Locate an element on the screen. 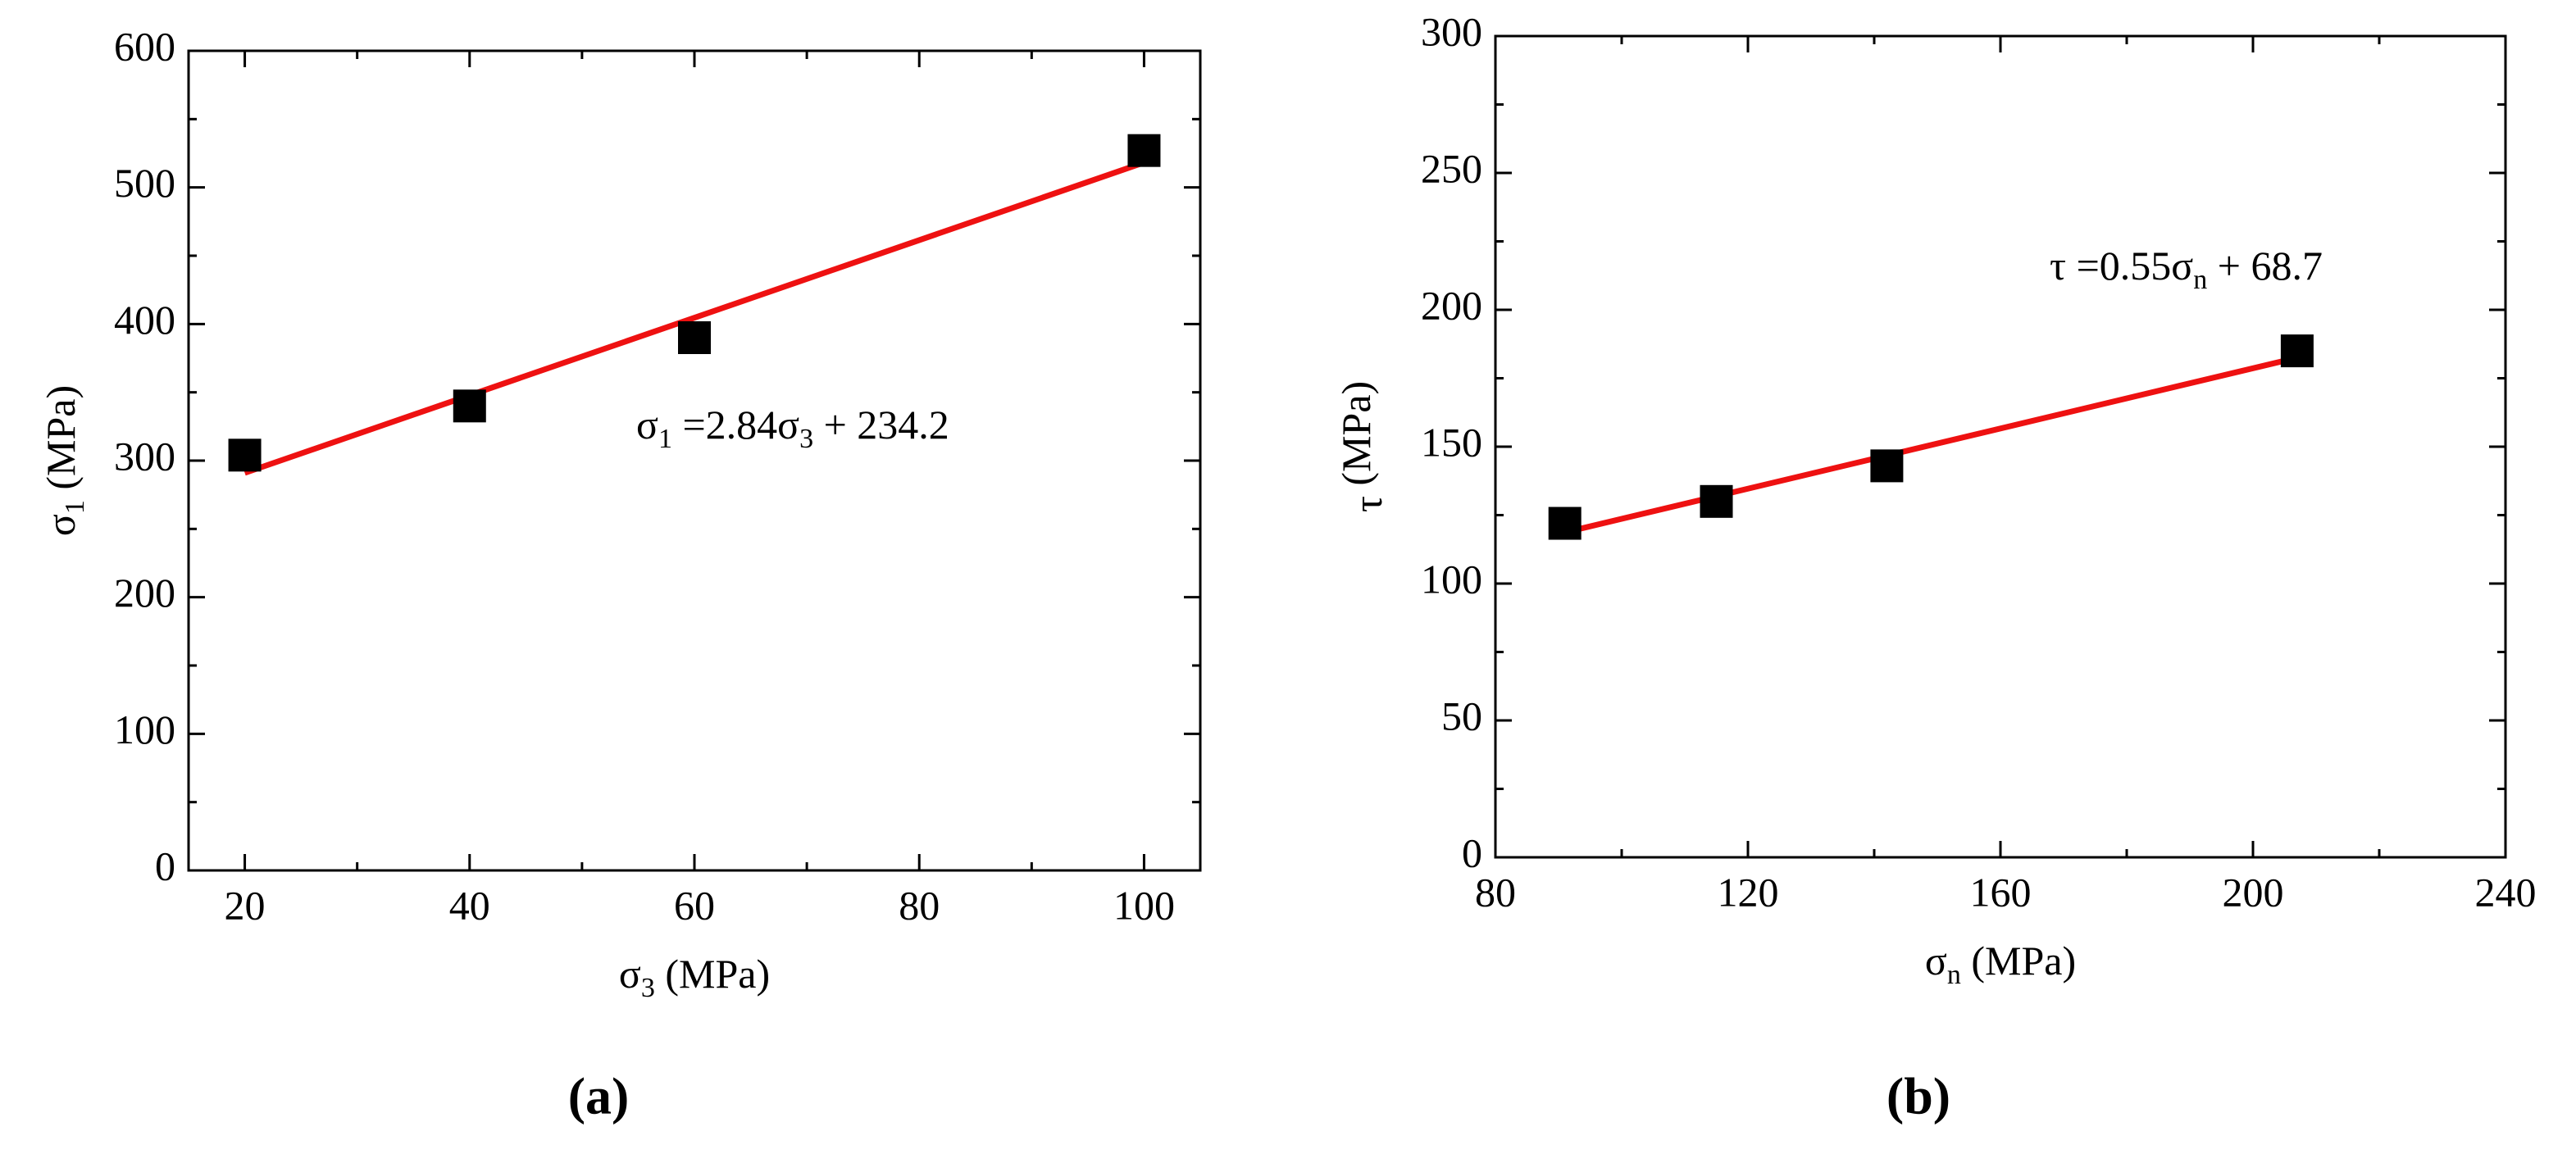  y-tick-label: 400 is located at coordinates (145, 320).